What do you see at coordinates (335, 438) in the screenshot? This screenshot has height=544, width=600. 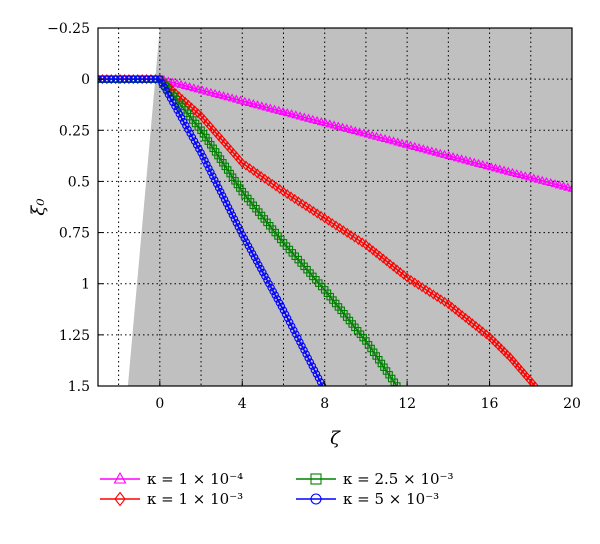 I see `x-axis-label: ζ` at bounding box center [335, 438].